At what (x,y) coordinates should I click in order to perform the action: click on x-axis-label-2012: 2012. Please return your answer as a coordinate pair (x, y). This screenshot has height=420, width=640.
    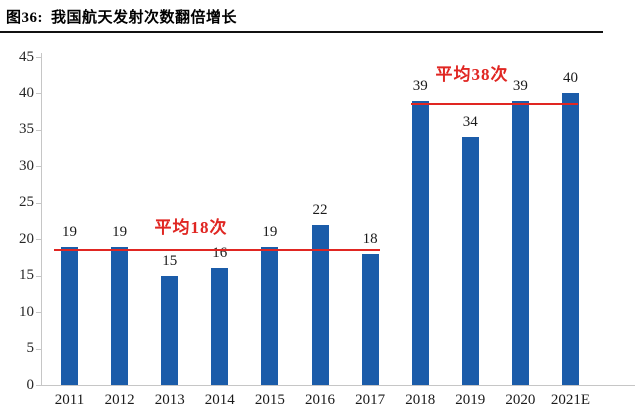
    Looking at the image, I should click on (119, 400).